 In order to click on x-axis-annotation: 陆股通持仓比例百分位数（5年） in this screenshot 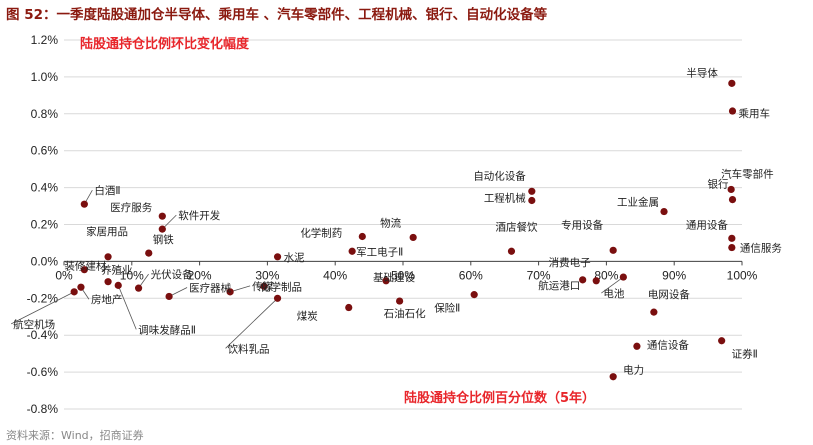, I will do `click(499, 398)`.